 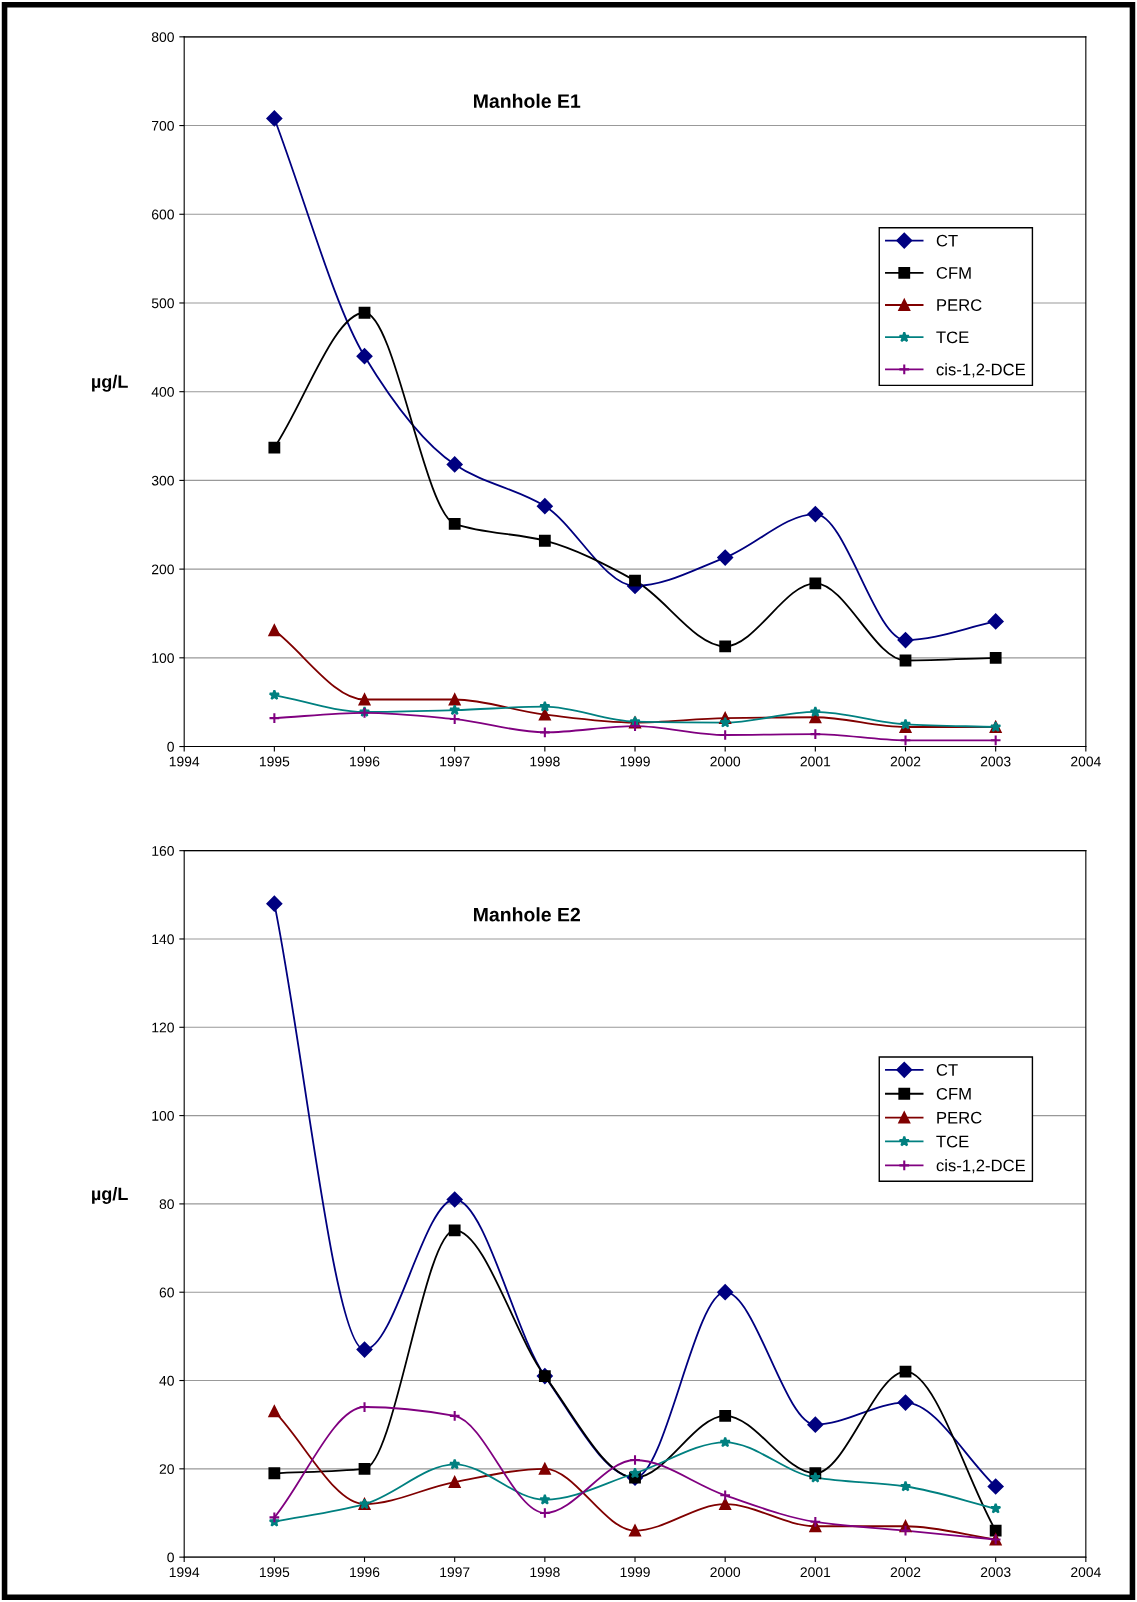 I want to click on y-tick-label: 400, so click(x=162, y=392).